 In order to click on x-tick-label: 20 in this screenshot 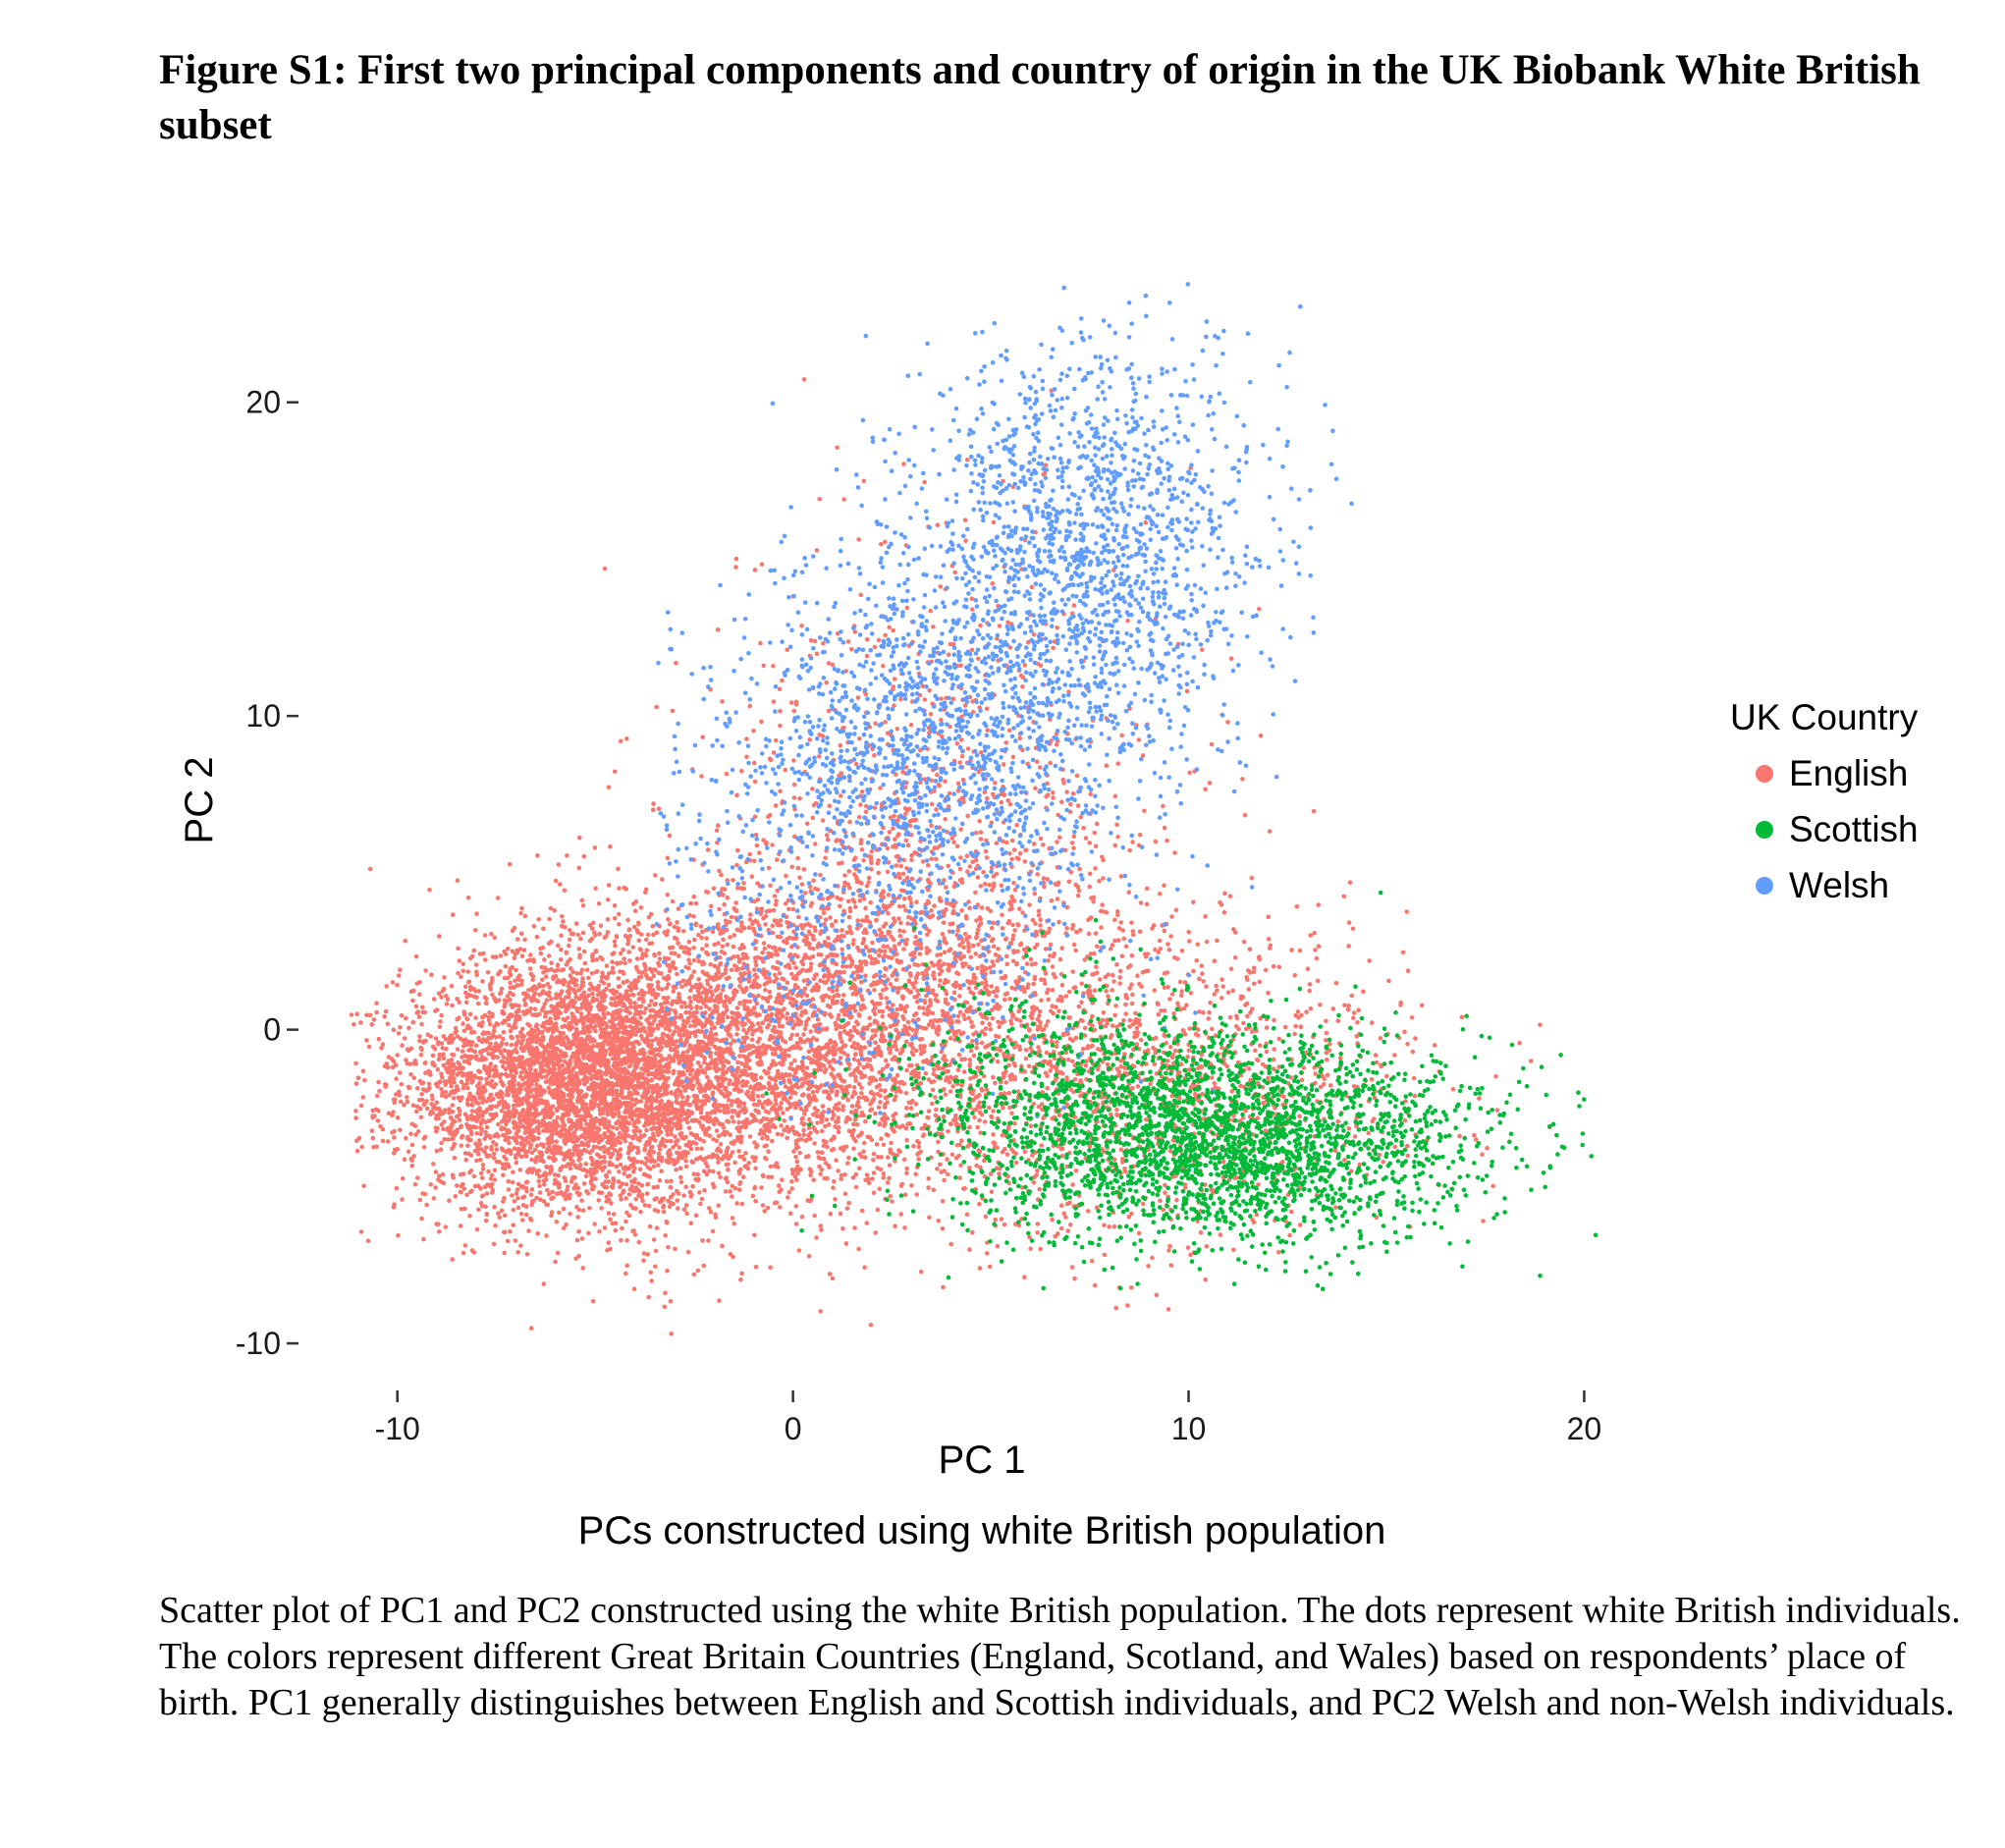, I will do `click(1584, 1428)`.